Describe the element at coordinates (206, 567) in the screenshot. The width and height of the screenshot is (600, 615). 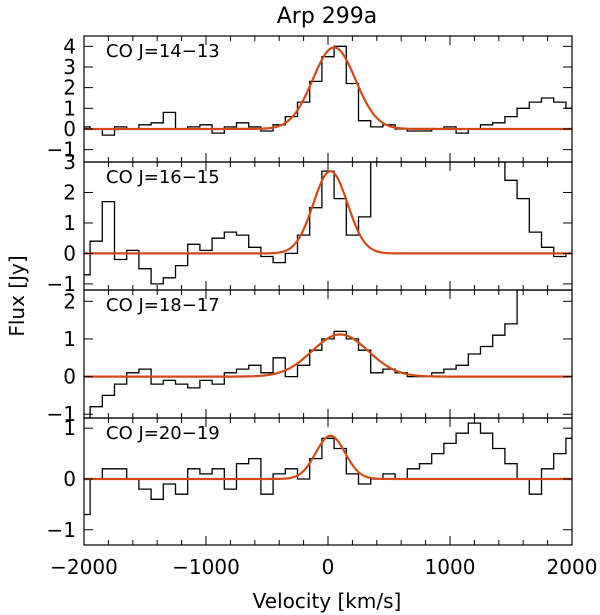
I see `x-tick-label: −1000` at that location.